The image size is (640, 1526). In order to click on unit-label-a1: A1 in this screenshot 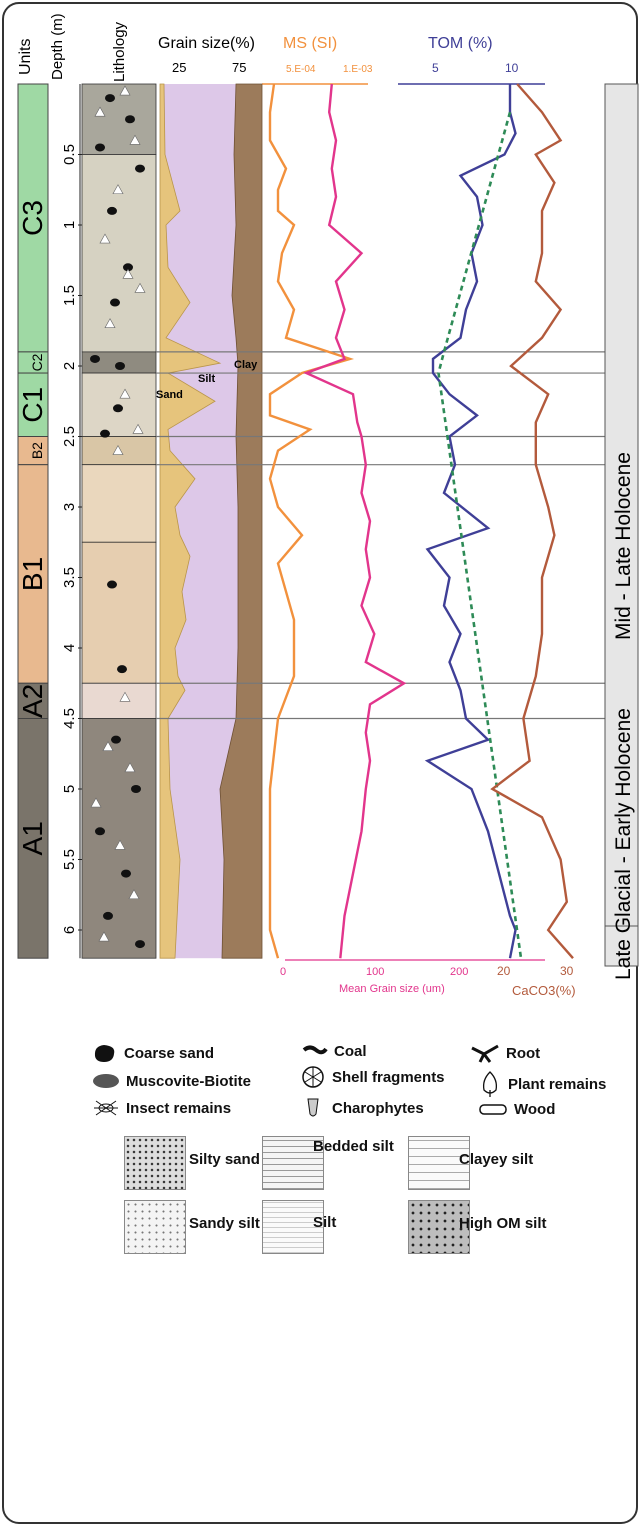, I will do `click(32, 838)`.